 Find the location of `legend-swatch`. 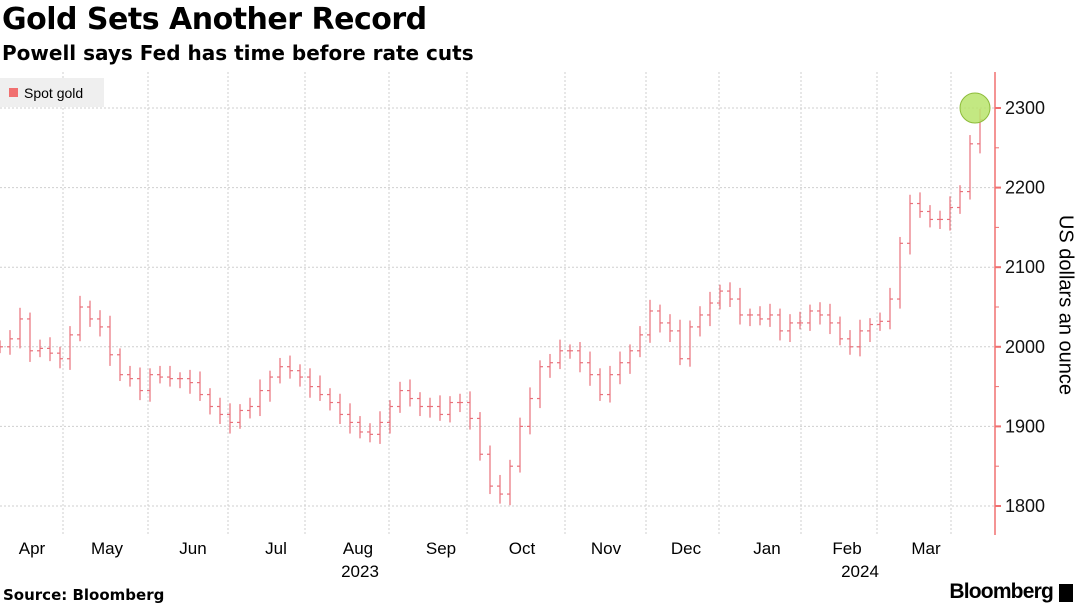

legend-swatch is located at coordinates (13, 92).